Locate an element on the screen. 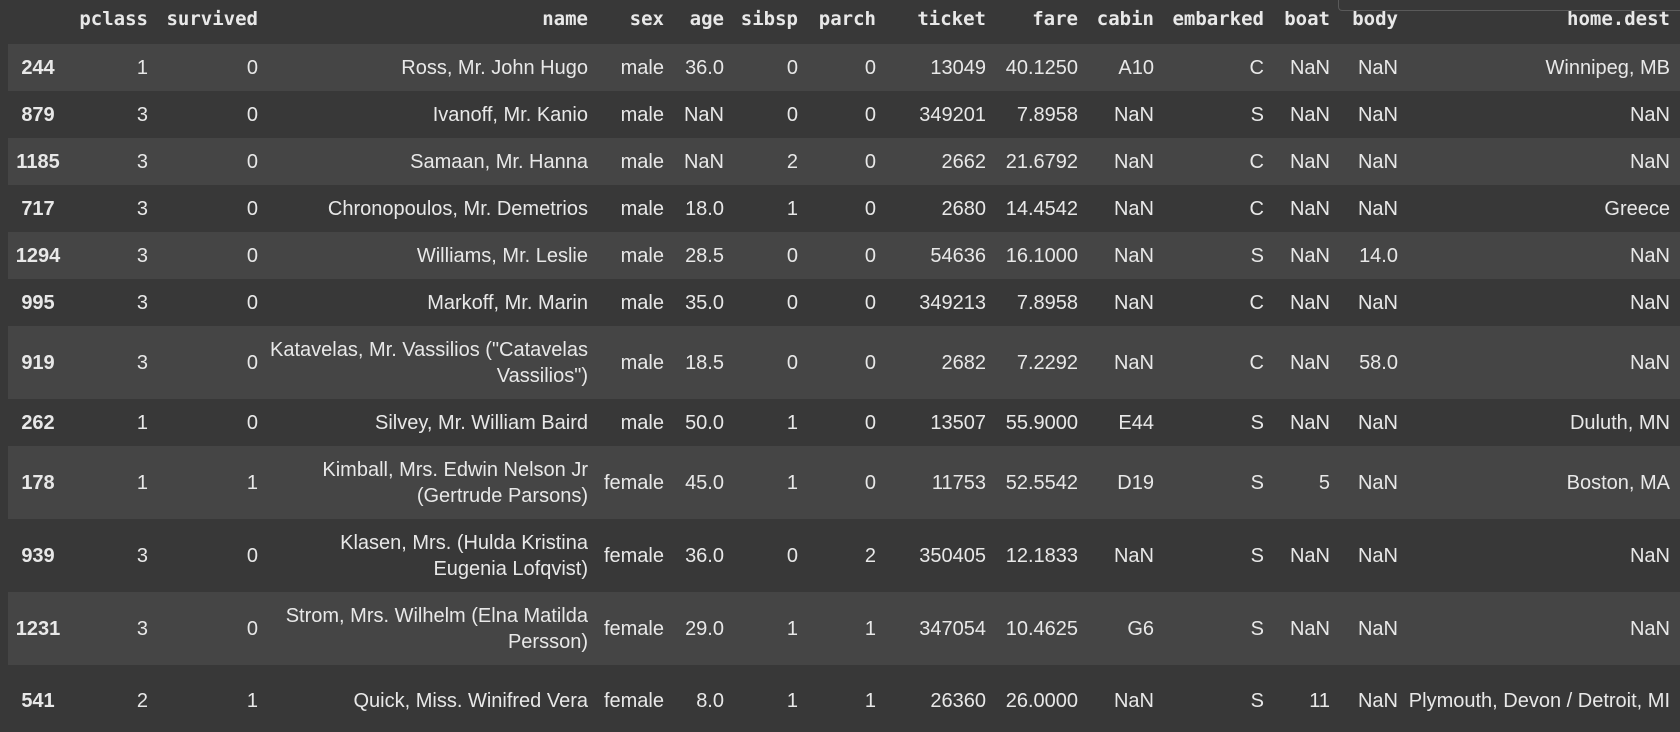  row-index-cell: 919 is located at coordinates (38, 362).